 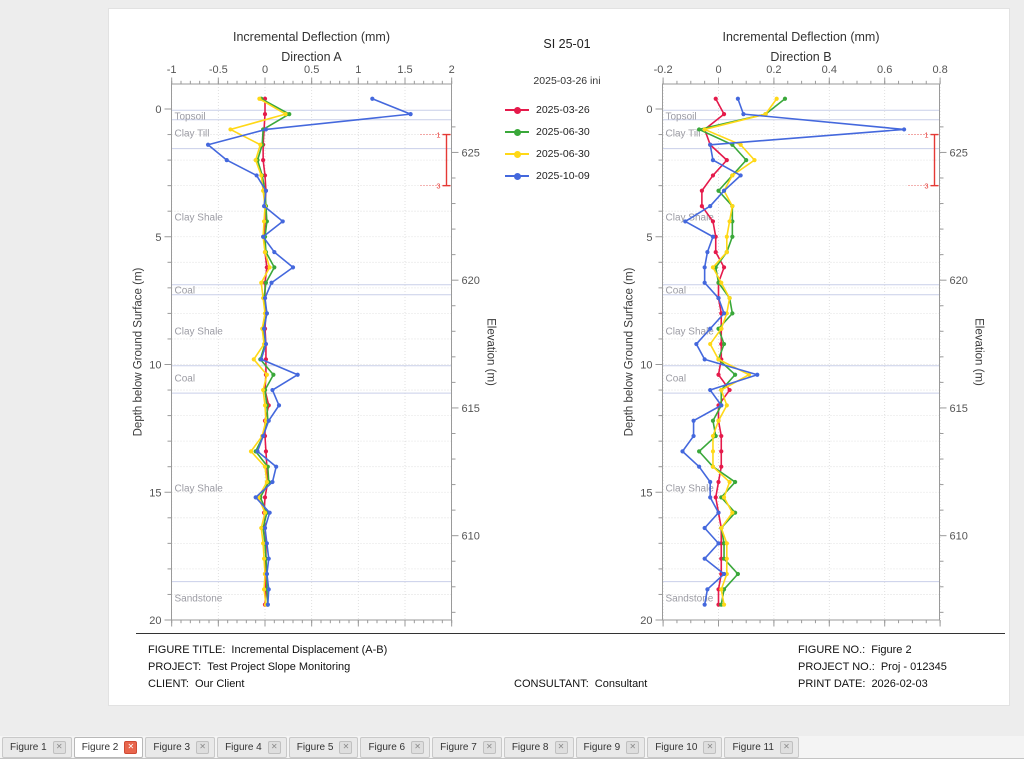 What do you see at coordinates (939, 70) in the screenshot?
I see `x-tick-label: 0.8` at bounding box center [939, 70].